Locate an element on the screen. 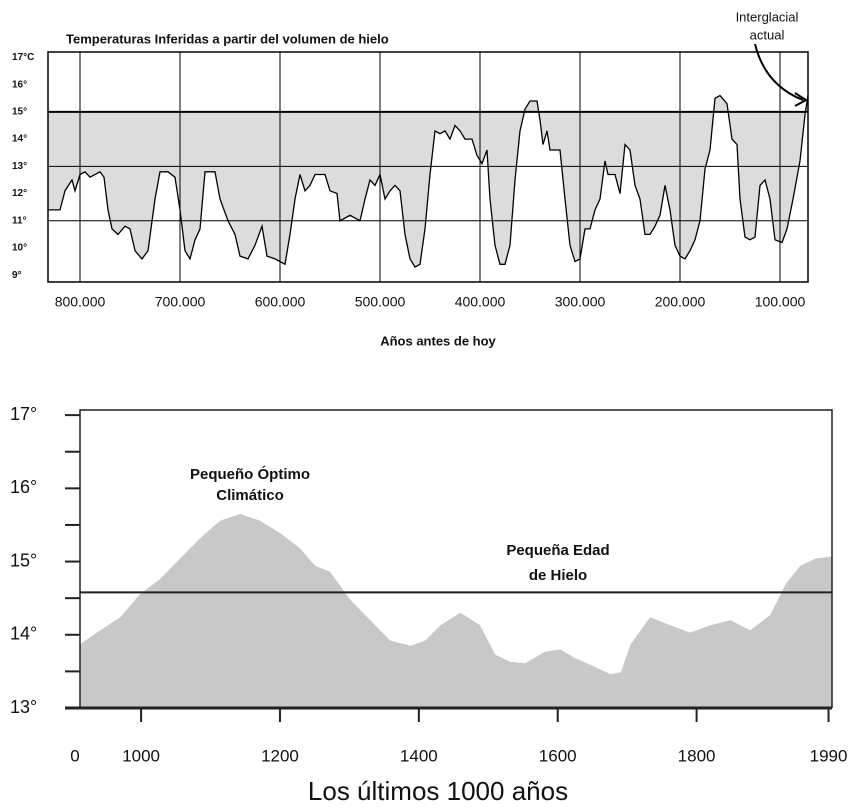  x-tick-label: 1800 is located at coordinates (697, 755).